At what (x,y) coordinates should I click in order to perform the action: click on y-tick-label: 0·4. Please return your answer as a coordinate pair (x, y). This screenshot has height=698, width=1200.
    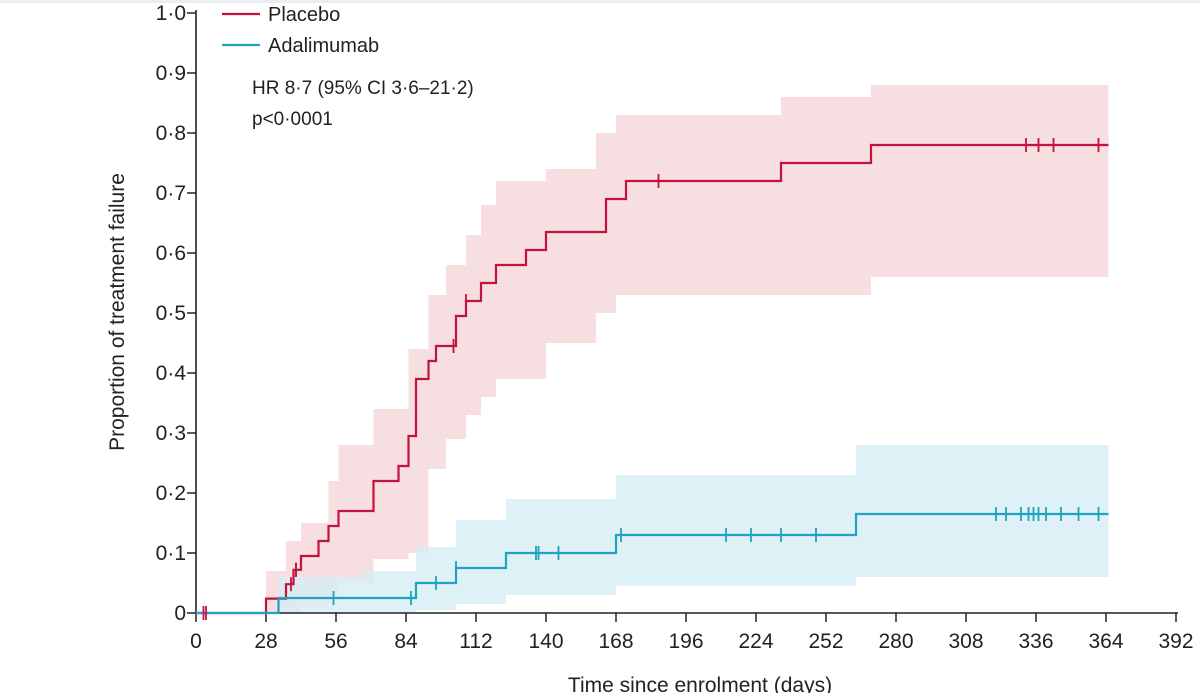
    Looking at the image, I should click on (171, 373).